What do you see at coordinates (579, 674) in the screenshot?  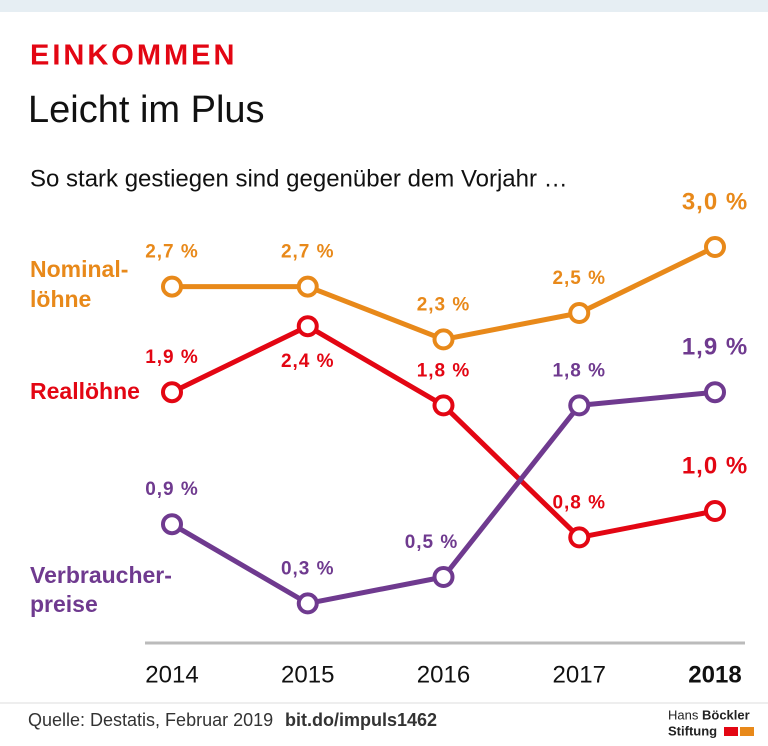 I see `x-tick-label: 2017` at bounding box center [579, 674].